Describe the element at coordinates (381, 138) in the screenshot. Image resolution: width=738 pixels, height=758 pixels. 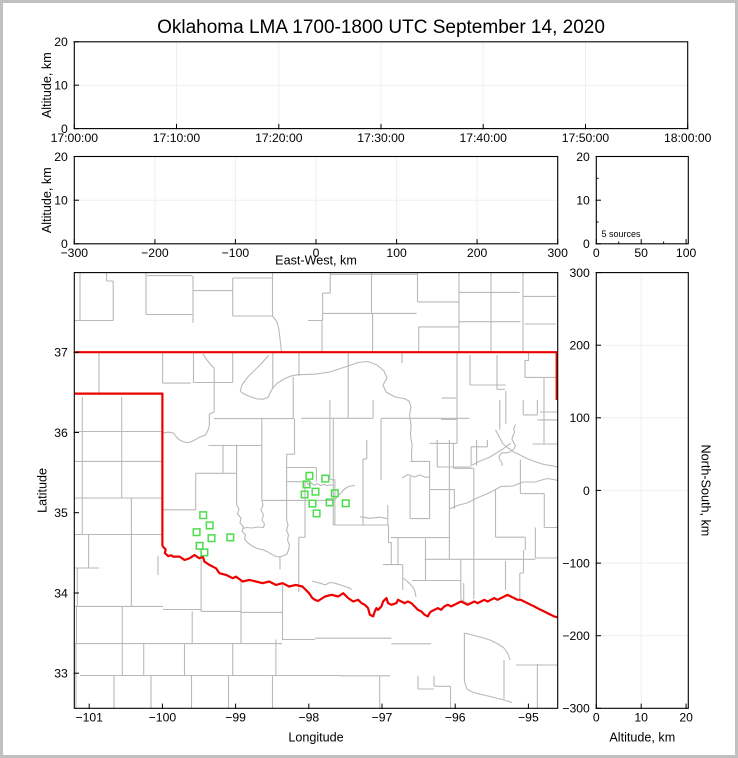
I see `svg-text: 17:30:00` at that location.